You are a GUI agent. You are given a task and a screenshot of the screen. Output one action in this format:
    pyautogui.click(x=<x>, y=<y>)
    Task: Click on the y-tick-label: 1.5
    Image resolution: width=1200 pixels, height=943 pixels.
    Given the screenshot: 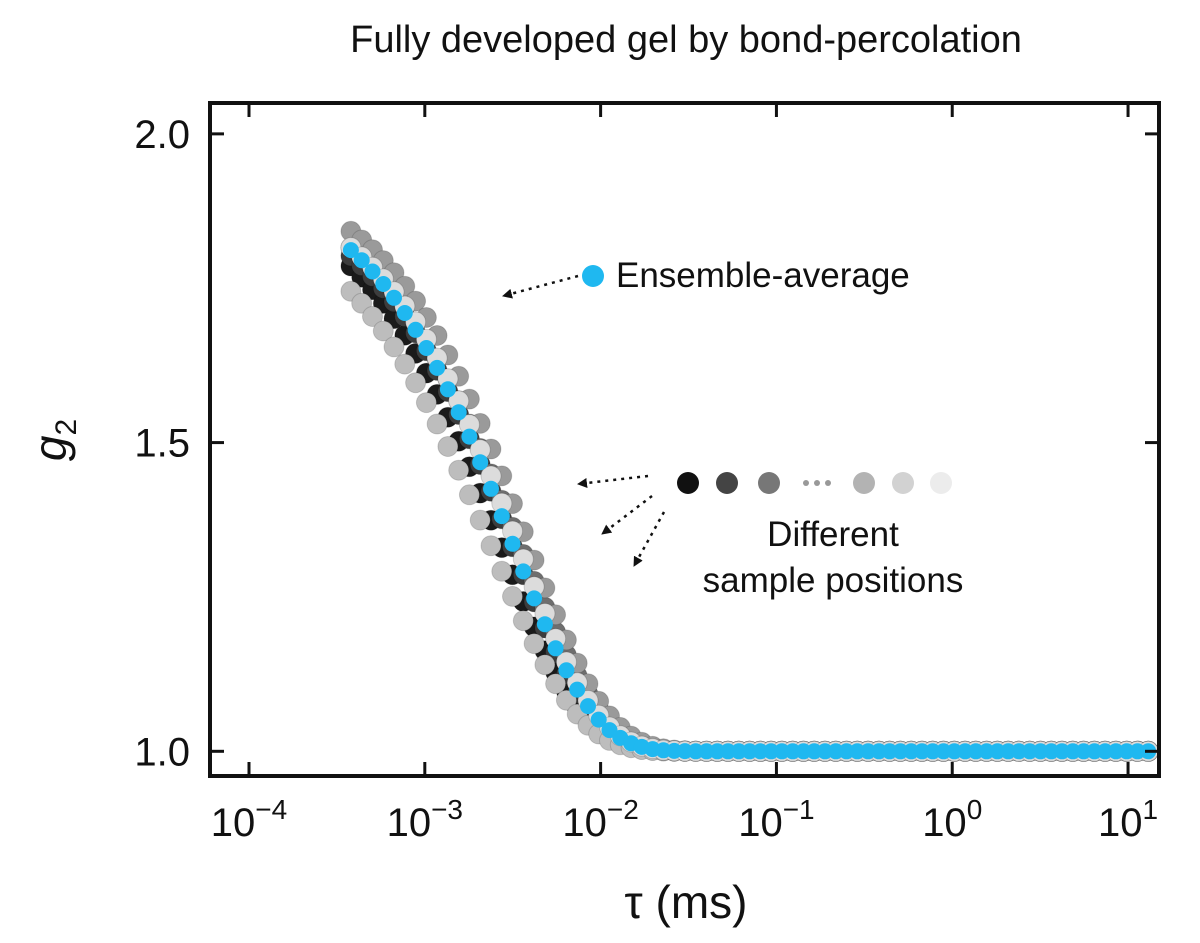 What is the action you would take?
    pyautogui.click(x=162, y=444)
    